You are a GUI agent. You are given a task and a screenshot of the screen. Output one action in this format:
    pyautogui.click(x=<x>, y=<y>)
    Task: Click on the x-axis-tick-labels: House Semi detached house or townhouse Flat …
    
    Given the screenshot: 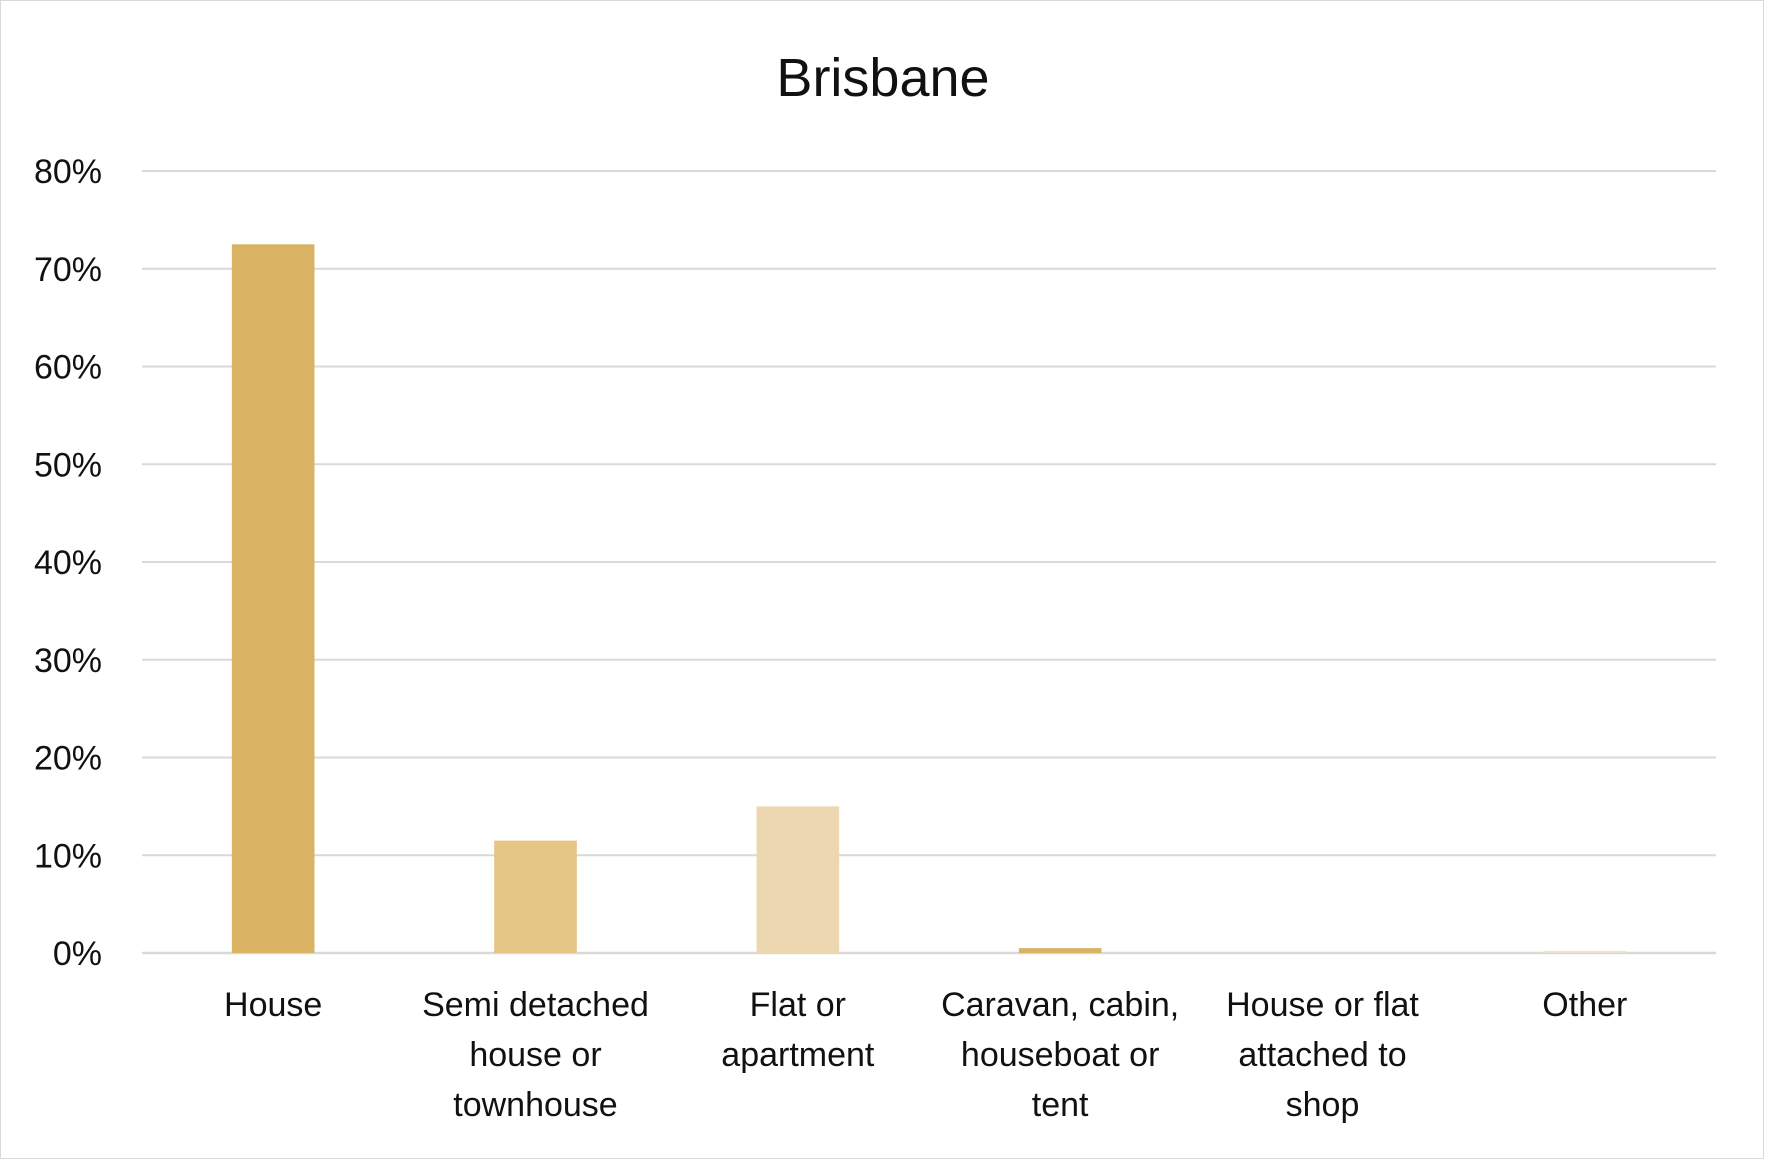 What is the action you would take?
    pyautogui.click(x=925, y=1055)
    